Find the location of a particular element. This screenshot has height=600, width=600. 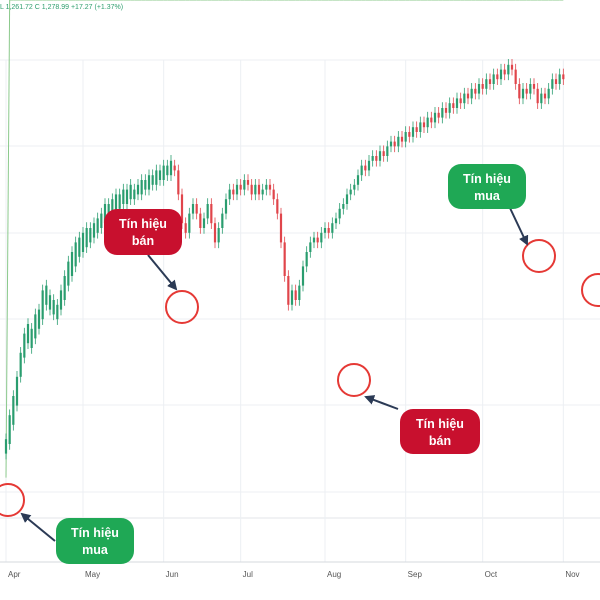

callout-line-1: Tín hiệu is located at coordinates (143, 224).